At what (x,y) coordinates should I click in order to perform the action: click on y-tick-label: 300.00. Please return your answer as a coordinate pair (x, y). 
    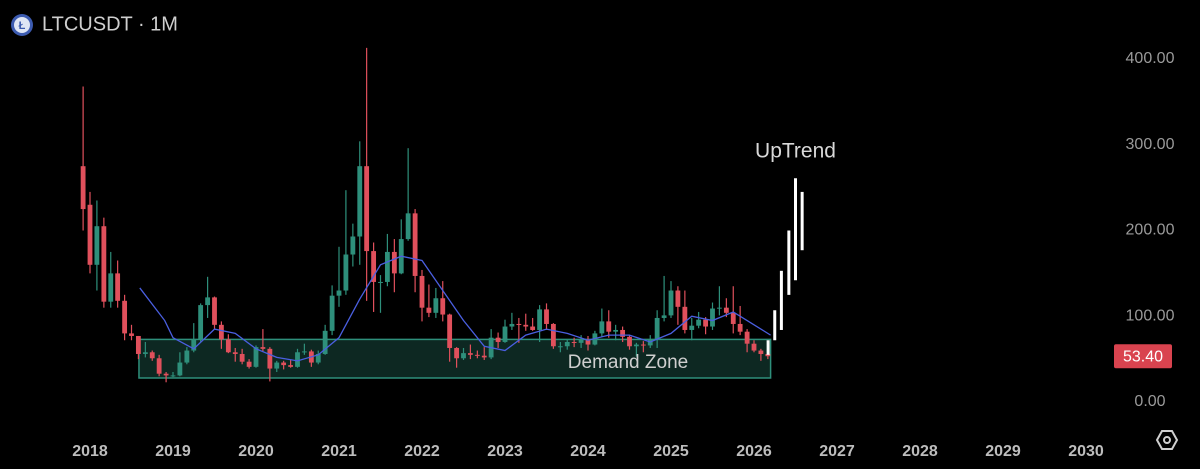
    Looking at the image, I should click on (1150, 144).